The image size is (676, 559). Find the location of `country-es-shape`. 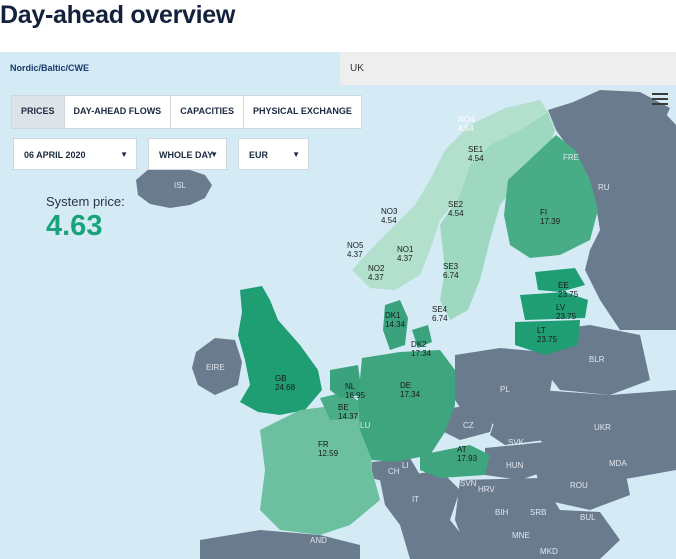

country-es-shape is located at coordinates (280, 544).